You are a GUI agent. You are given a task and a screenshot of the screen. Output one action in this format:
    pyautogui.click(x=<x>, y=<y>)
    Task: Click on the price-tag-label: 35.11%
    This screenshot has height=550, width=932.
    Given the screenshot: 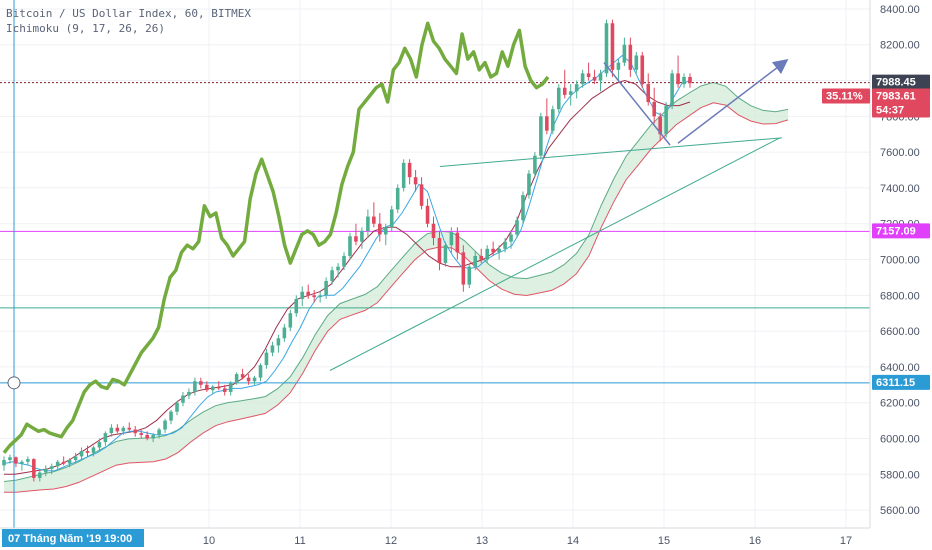 What is the action you would take?
    pyautogui.click(x=844, y=96)
    